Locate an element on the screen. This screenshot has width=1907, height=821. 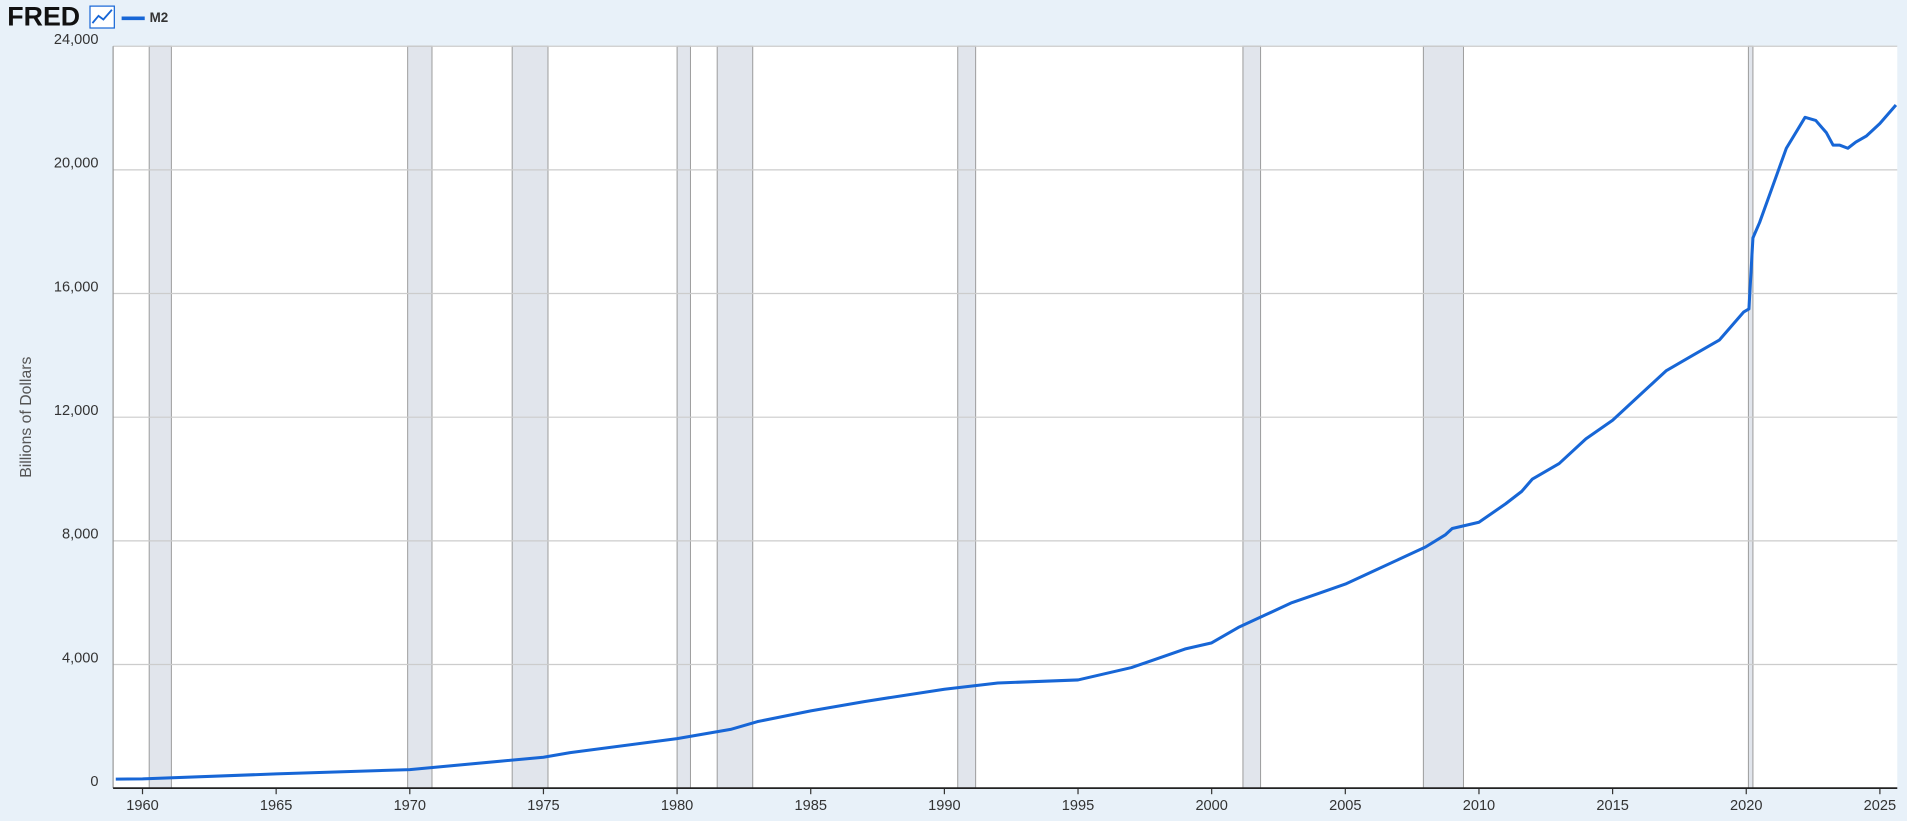
y-tick-label: 4,000 is located at coordinates (80, 658).